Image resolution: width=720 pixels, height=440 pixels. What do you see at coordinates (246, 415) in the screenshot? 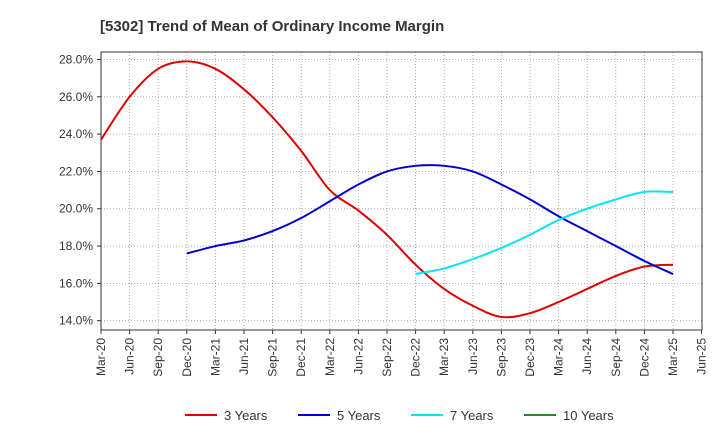
I see `legend-label-3-years: 3 Years` at bounding box center [246, 415].